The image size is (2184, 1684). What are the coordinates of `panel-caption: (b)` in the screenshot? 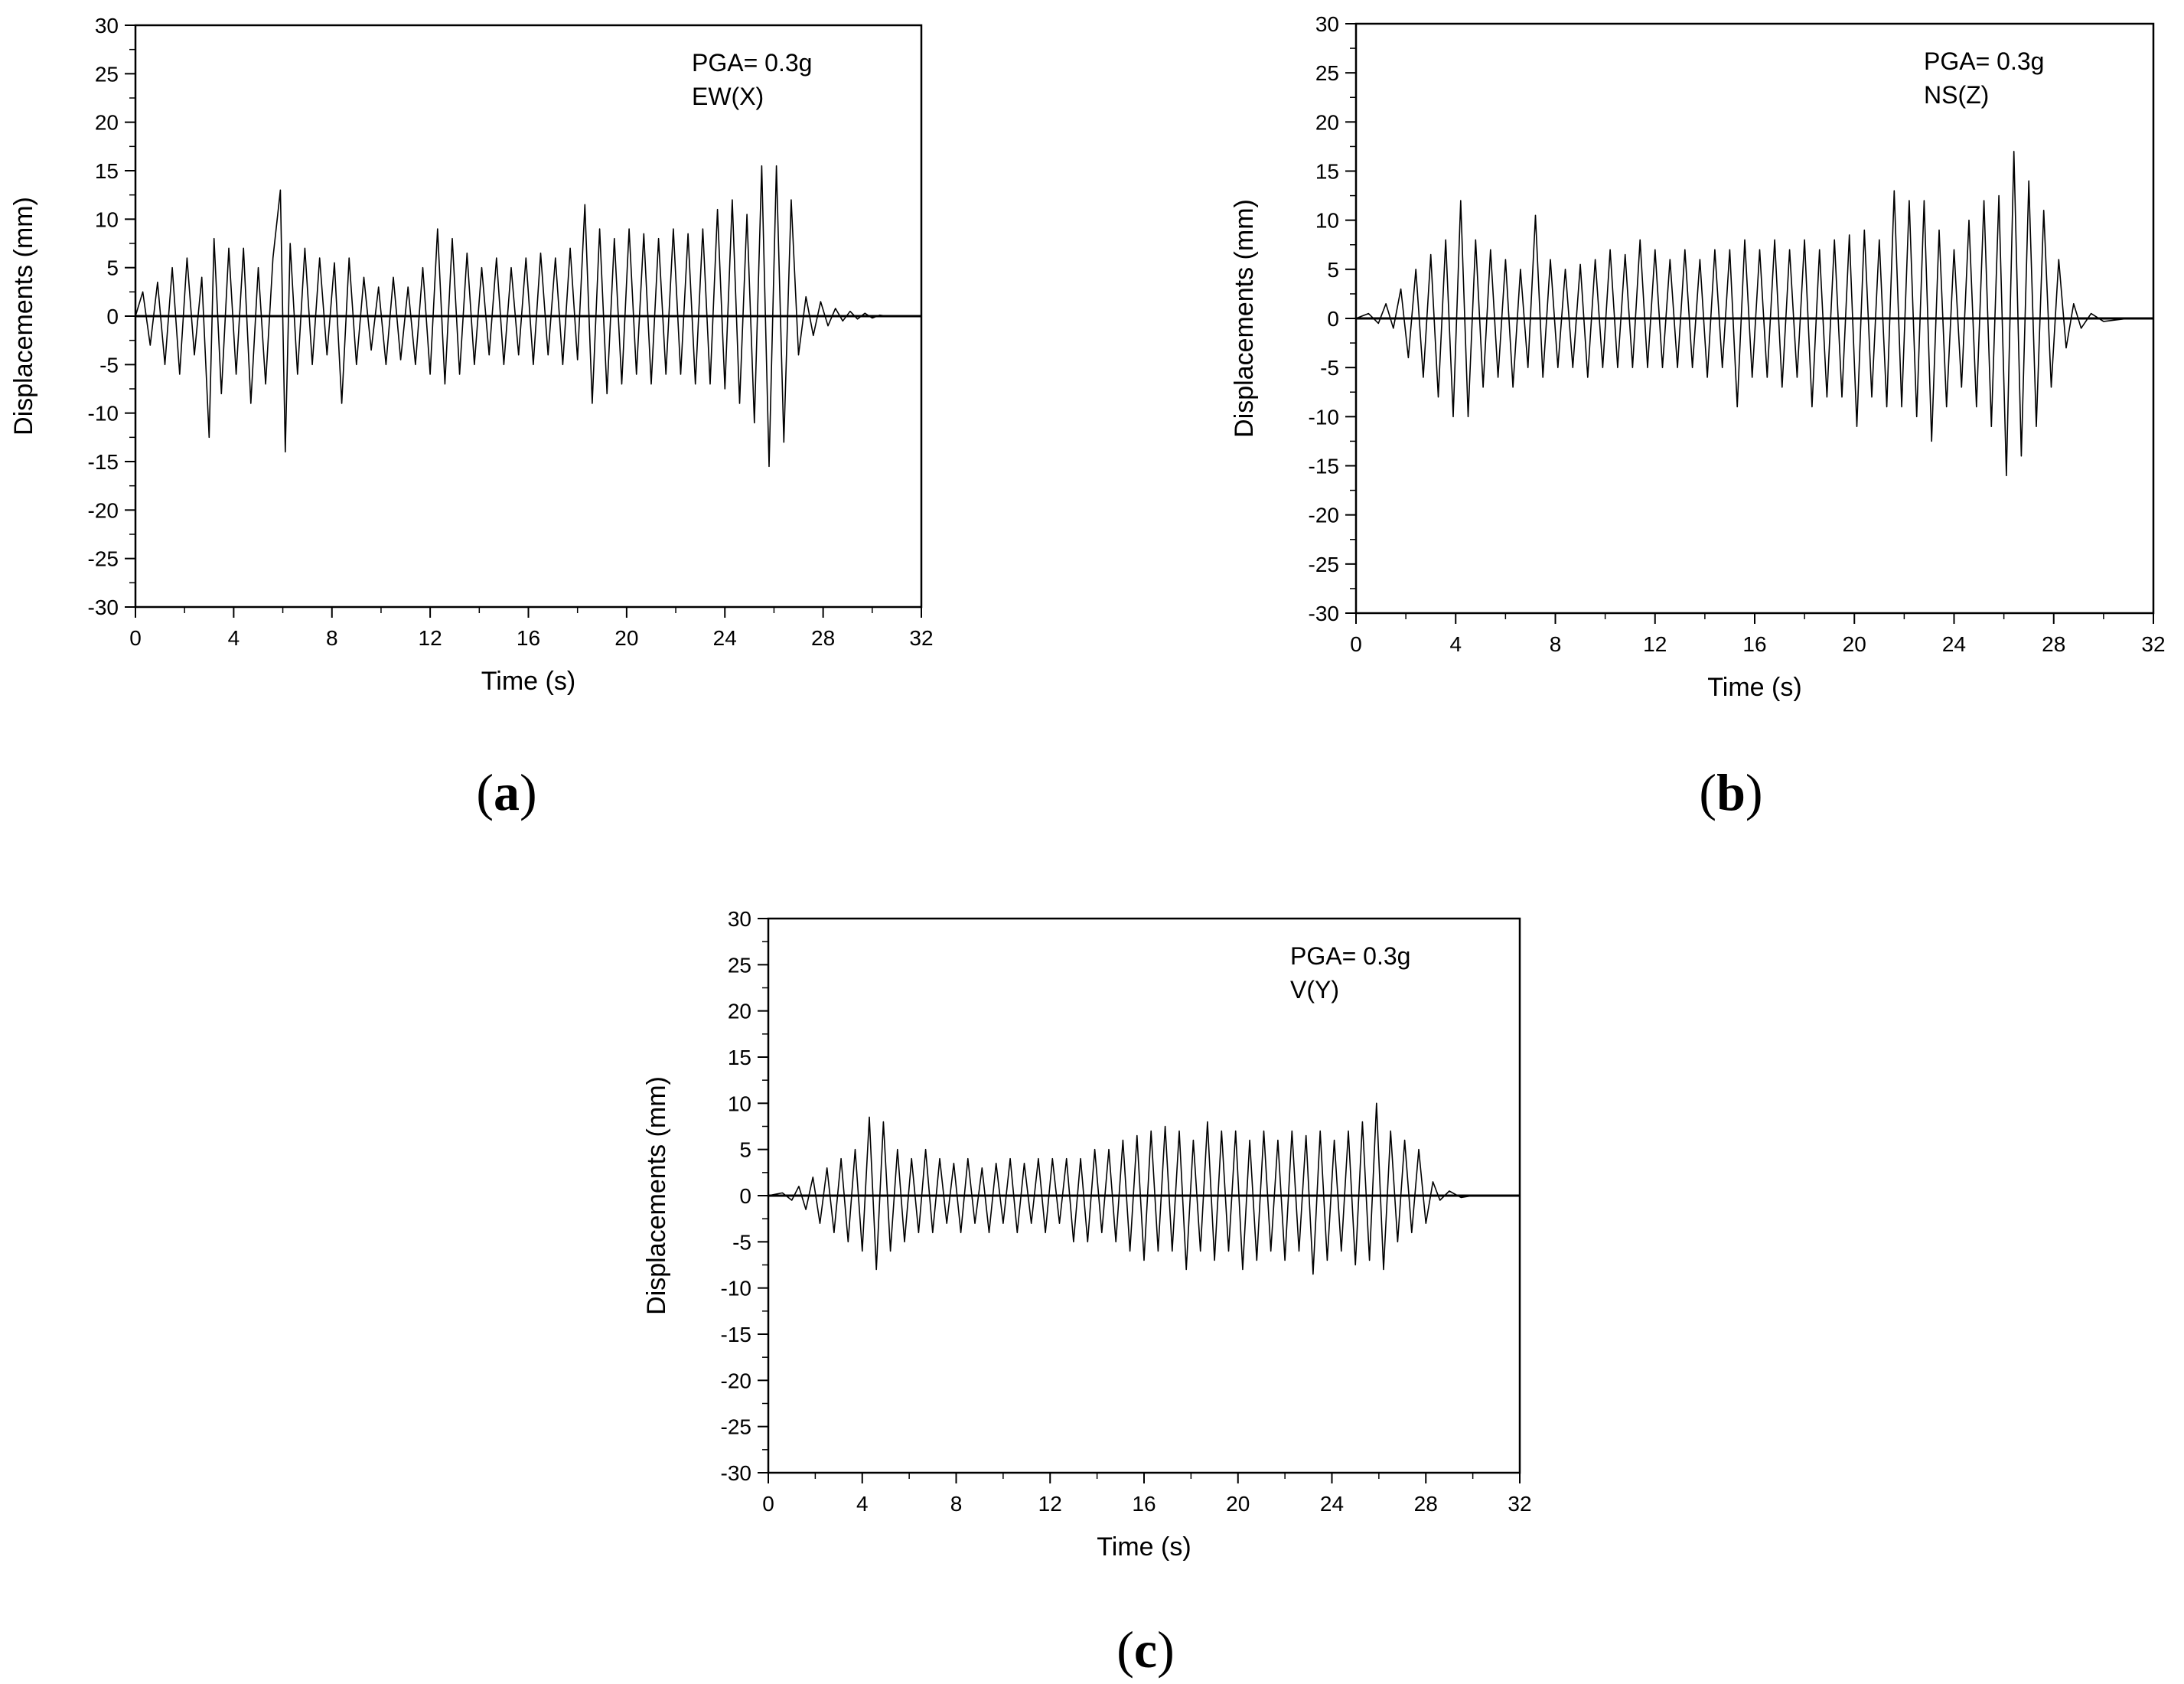 It's located at (1730, 792).